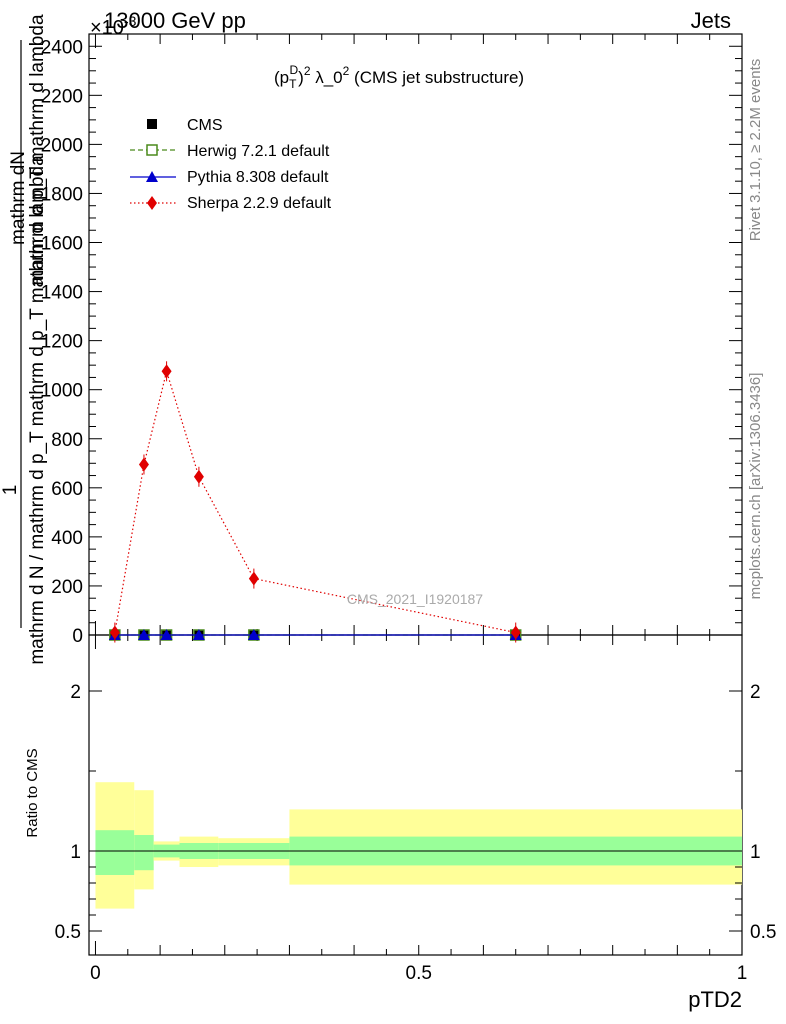  What do you see at coordinates (755, 150) in the screenshot?
I see `rivet-version-text: Rivet 3.1.10, ≥ 2.2M events` at bounding box center [755, 150].